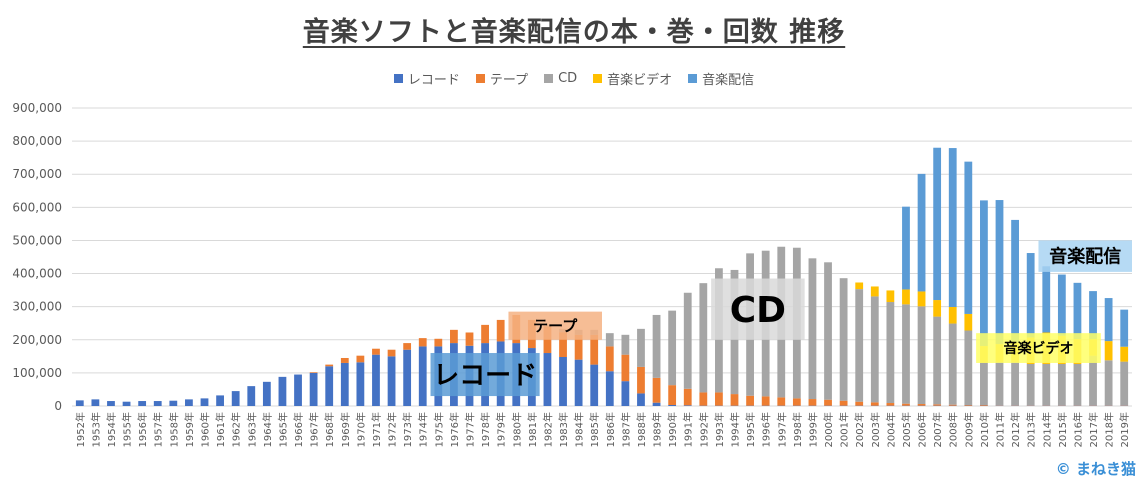 The image size is (1148, 482). What do you see at coordinates (1095, 469) in the screenshot?
I see `copyright-notice: © まねき猫` at bounding box center [1095, 469].